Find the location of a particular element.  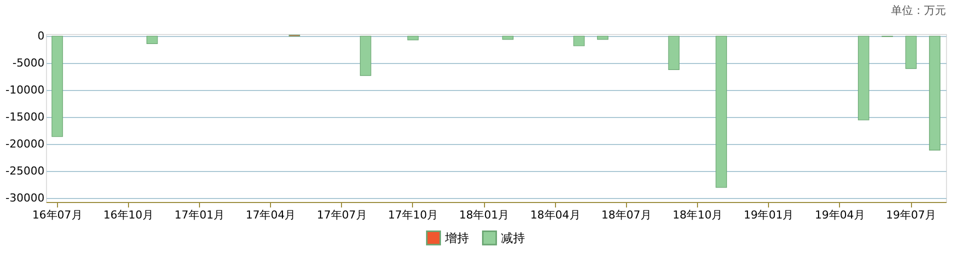

x-tick-label: 19年04月 is located at coordinates (839, 215).